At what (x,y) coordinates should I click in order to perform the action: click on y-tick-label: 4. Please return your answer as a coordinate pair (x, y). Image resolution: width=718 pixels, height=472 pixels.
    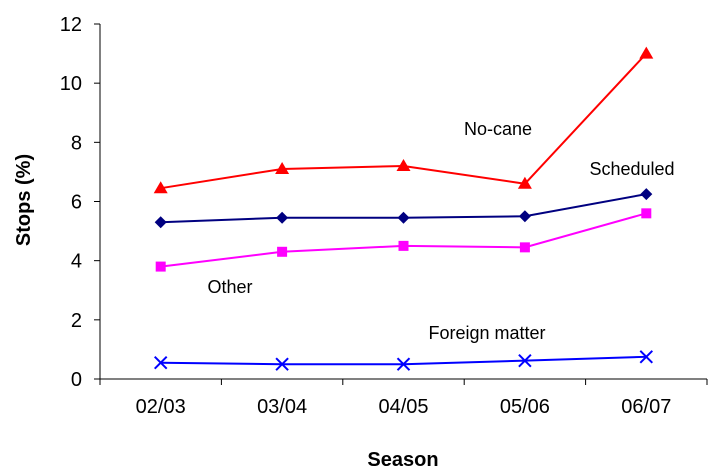
    Looking at the image, I should click on (76, 262).